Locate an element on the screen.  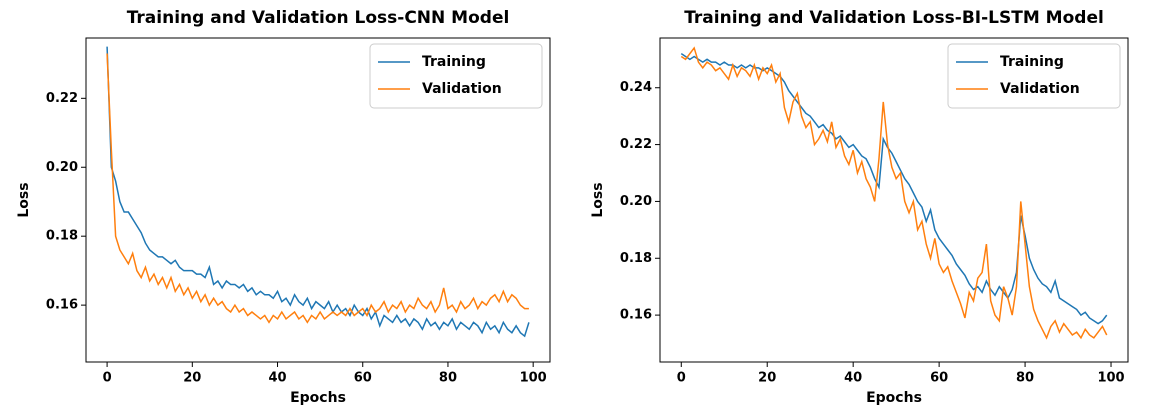
chart-title: Training and Validation Loss-CNN Model is located at coordinates (318, 18).